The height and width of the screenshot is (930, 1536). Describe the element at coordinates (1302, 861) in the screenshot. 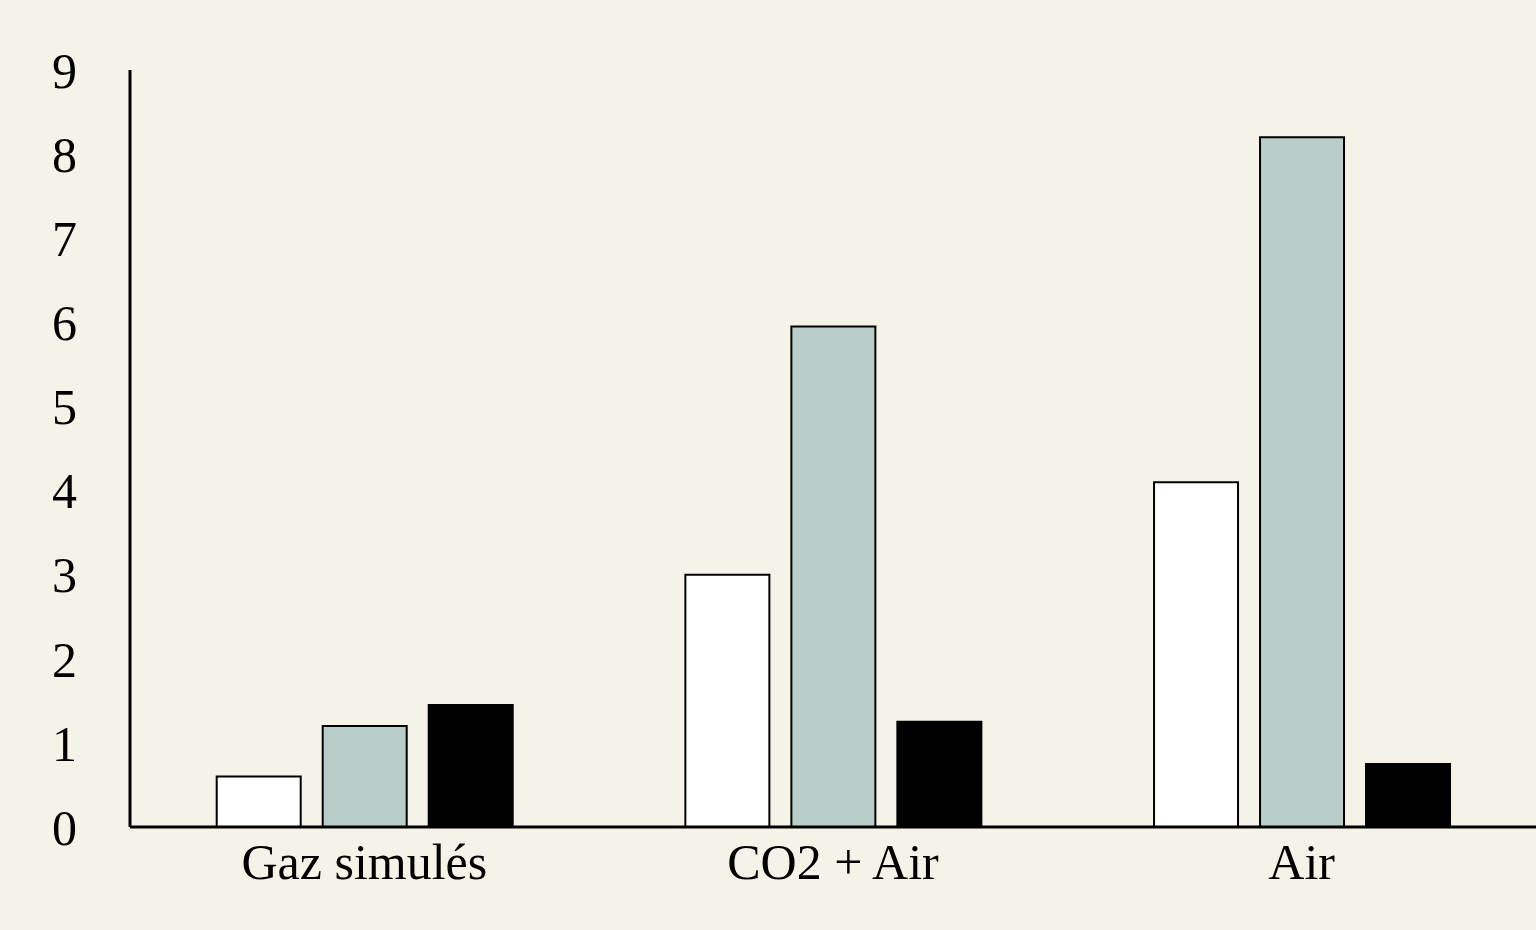

I see `x-tick-label: Air` at that location.